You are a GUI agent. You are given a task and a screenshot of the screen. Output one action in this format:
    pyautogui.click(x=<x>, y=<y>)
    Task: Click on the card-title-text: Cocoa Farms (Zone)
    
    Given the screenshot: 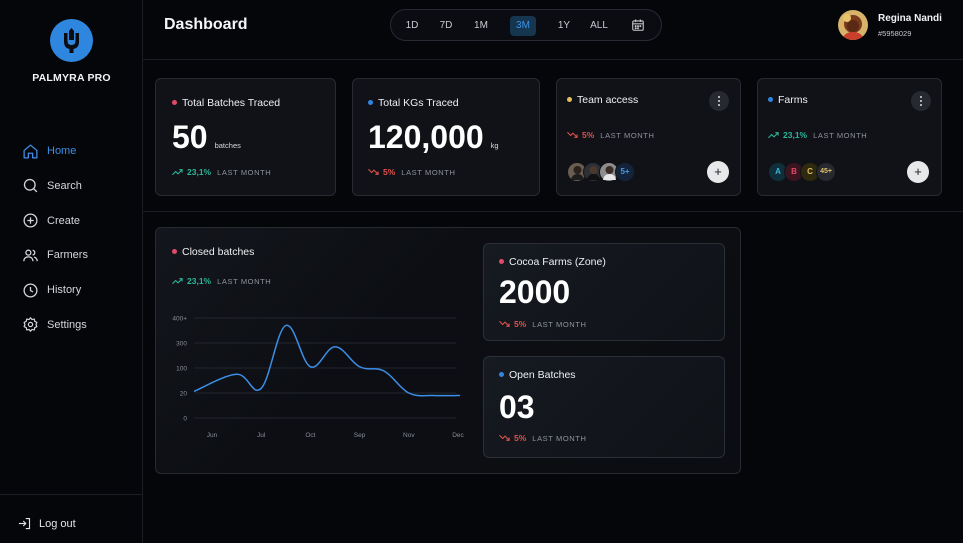 What is the action you would take?
    pyautogui.click(x=557, y=262)
    